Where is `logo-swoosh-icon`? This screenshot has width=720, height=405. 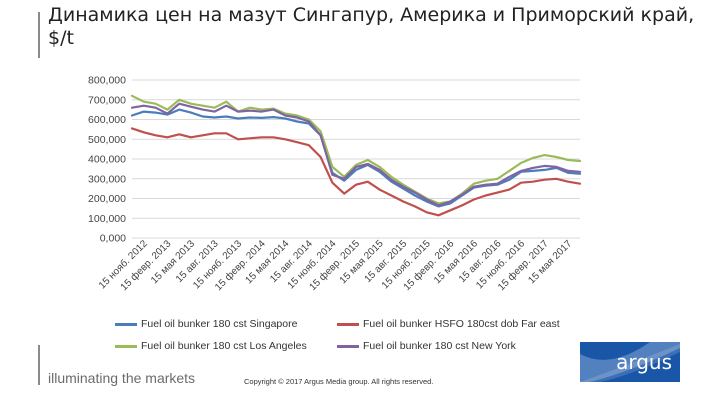
logo-swoosh-icon is located at coordinates (630, 362).